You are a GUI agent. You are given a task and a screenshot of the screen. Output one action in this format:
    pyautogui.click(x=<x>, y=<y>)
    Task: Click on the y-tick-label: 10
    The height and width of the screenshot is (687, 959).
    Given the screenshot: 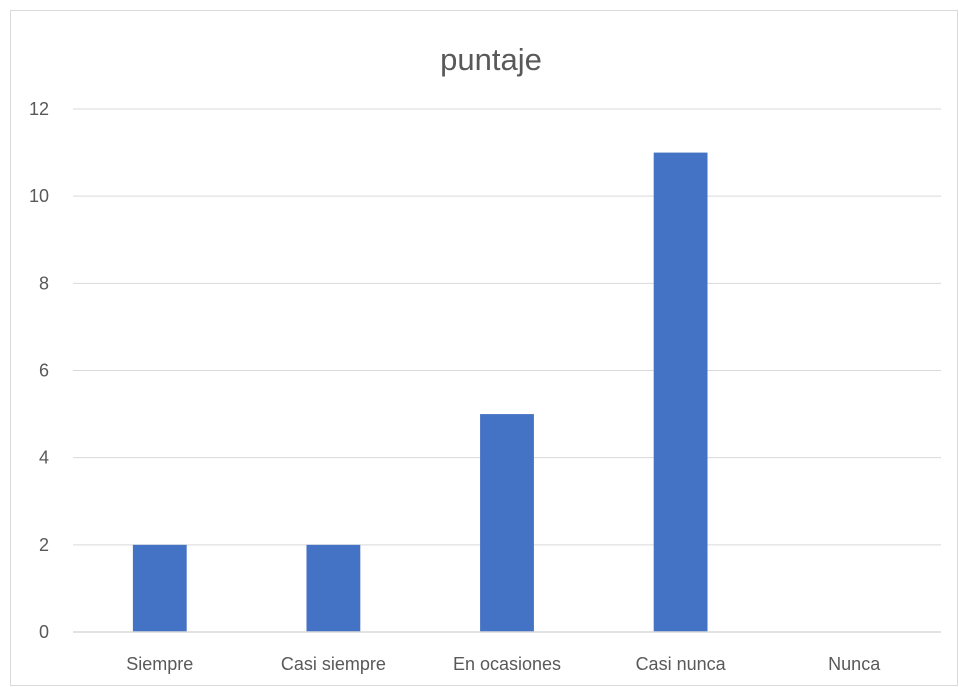 What is the action you would take?
    pyautogui.click(x=39, y=196)
    